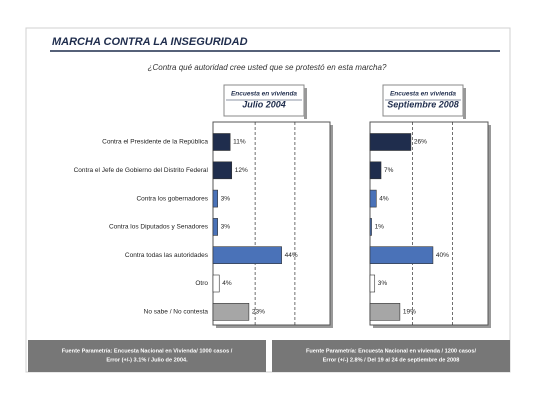 Image resolution: width=534 pixels, height=400 pixels. What do you see at coordinates (420, 142) in the screenshot?
I see `value-label: 26%` at bounding box center [420, 142].